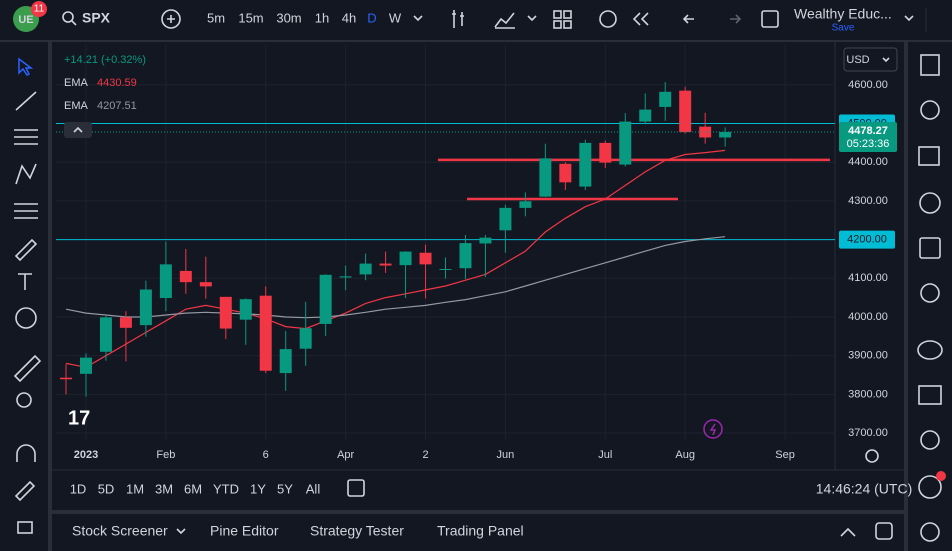  I want to click on range-button: 1M, so click(135, 488).